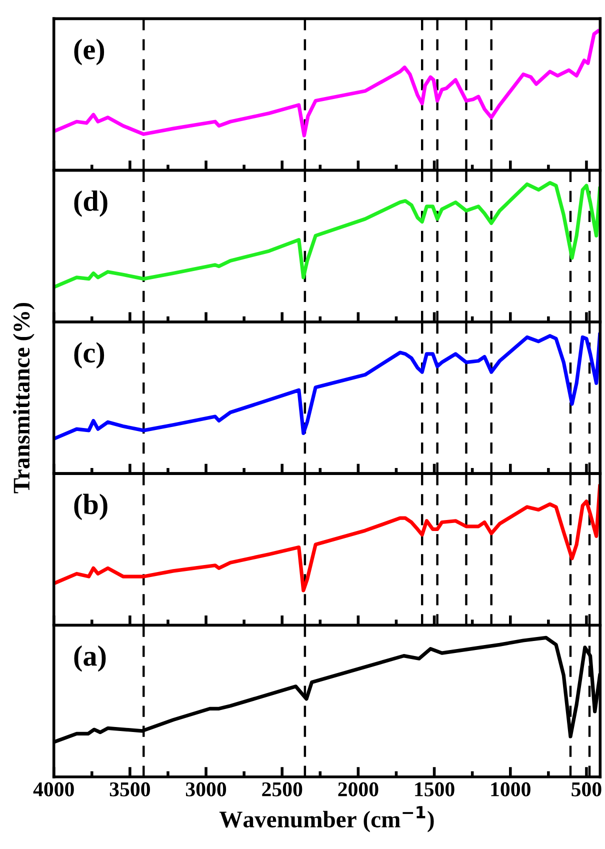  Describe the element at coordinates (434, 789) in the screenshot. I see `x-tick-label: 1500` at that location.